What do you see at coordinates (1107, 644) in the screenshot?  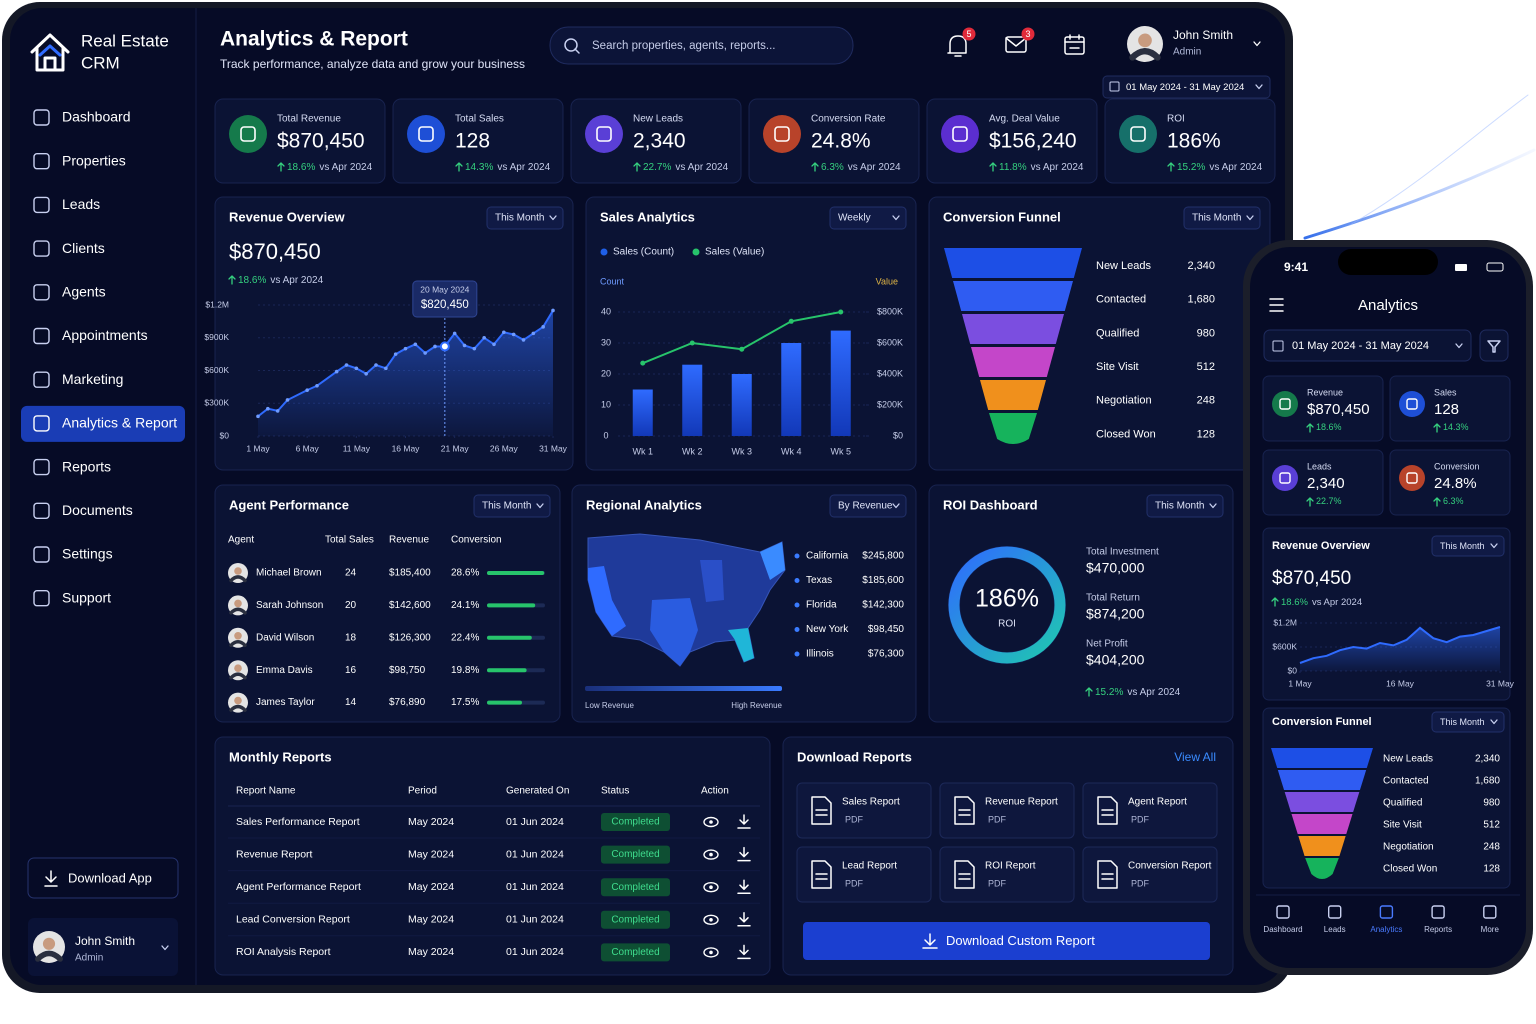 I see `roi-metric-label: Net Profit` at bounding box center [1107, 644].